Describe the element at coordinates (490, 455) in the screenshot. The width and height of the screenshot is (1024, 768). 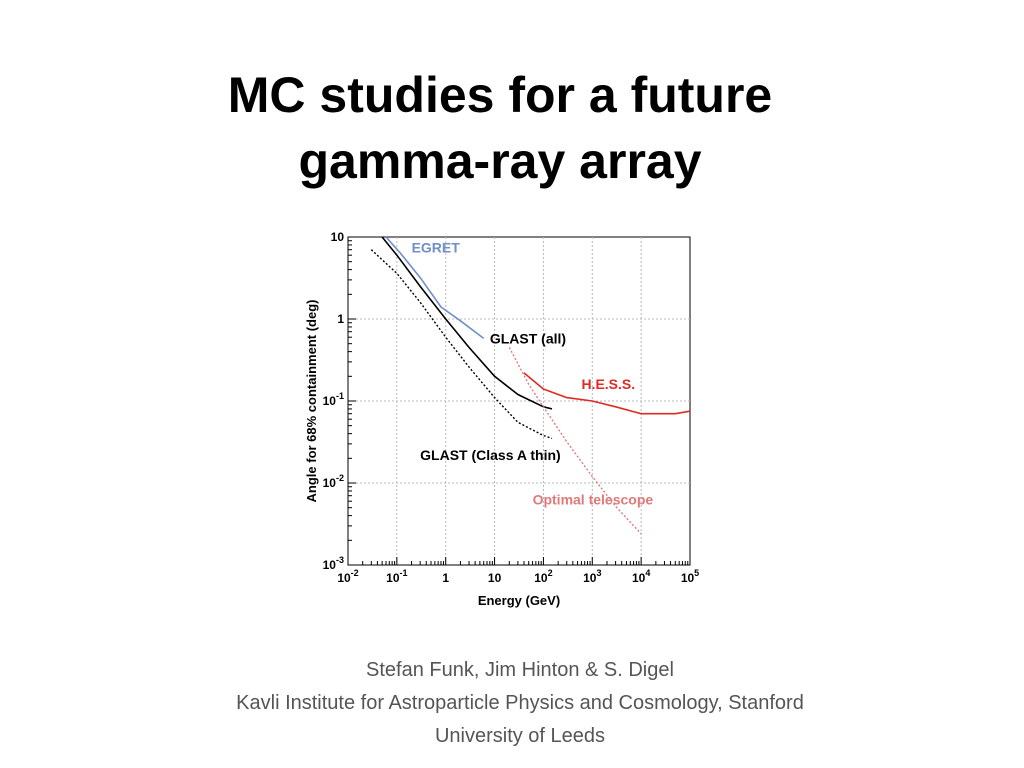
I see `label-glast-class-a-thin: GLAST (Class A thin)` at that location.